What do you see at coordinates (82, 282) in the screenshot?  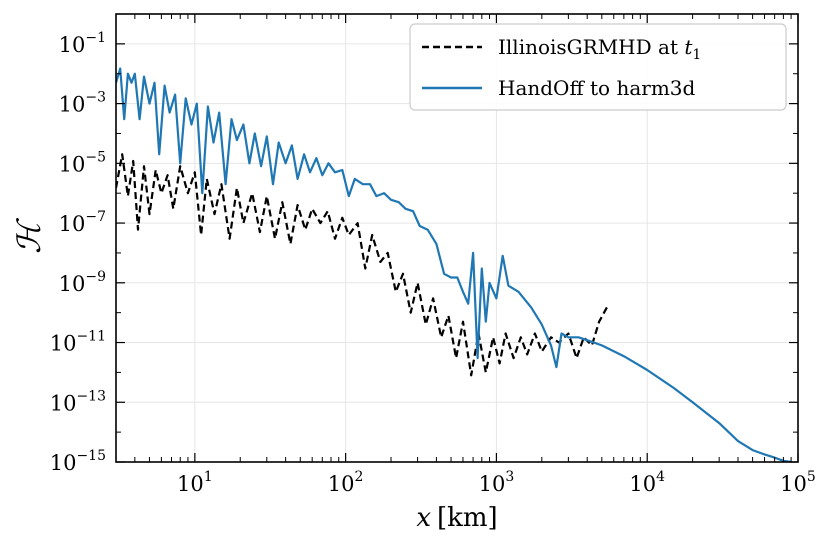 I see `y-tick-label: 10⁻⁹` at bounding box center [82, 282].